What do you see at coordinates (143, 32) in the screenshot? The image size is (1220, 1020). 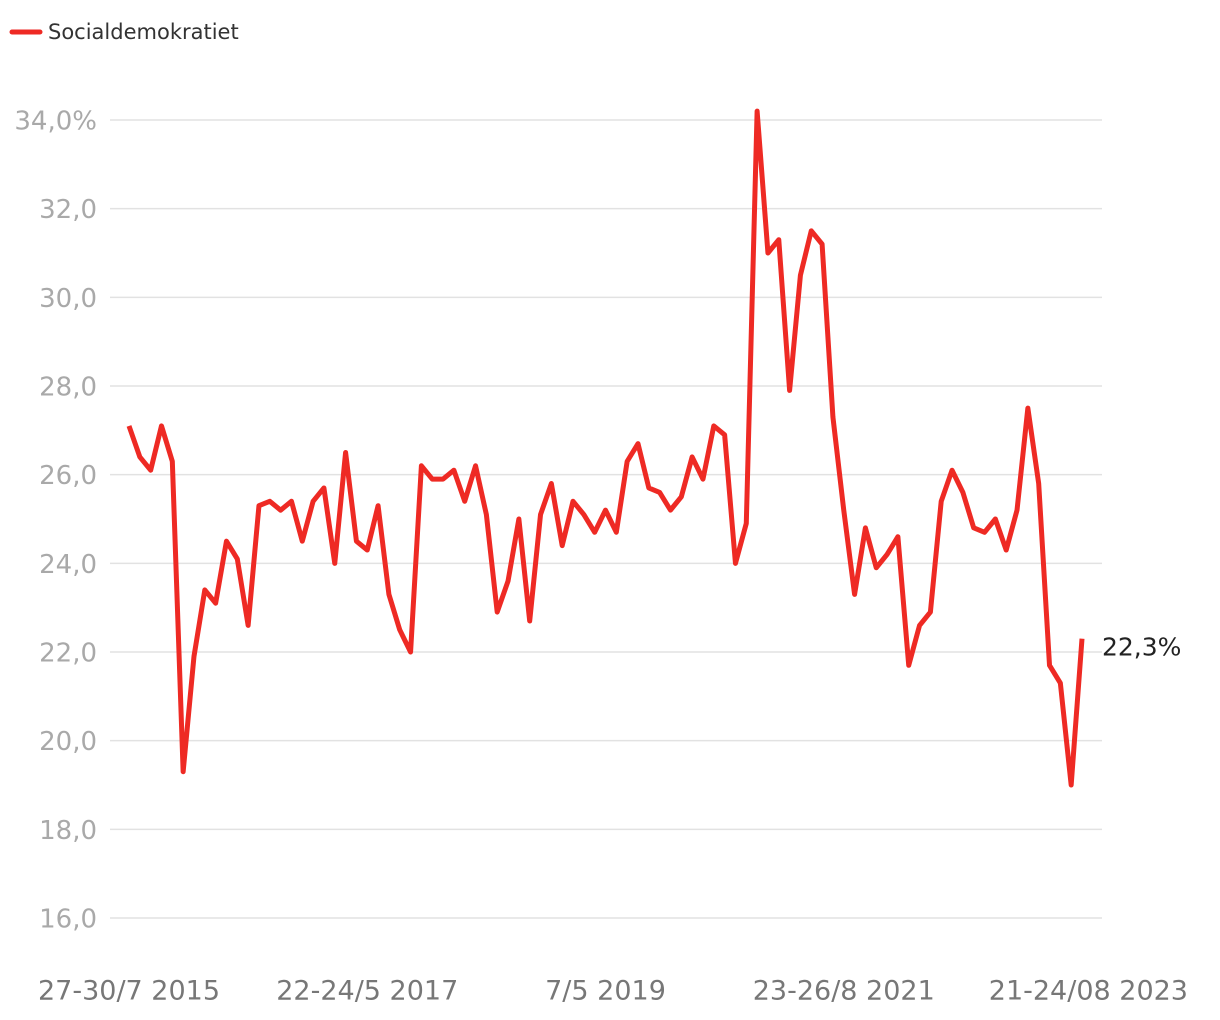 I see `legend-label: Socialdemokratiet` at bounding box center [143, 32].